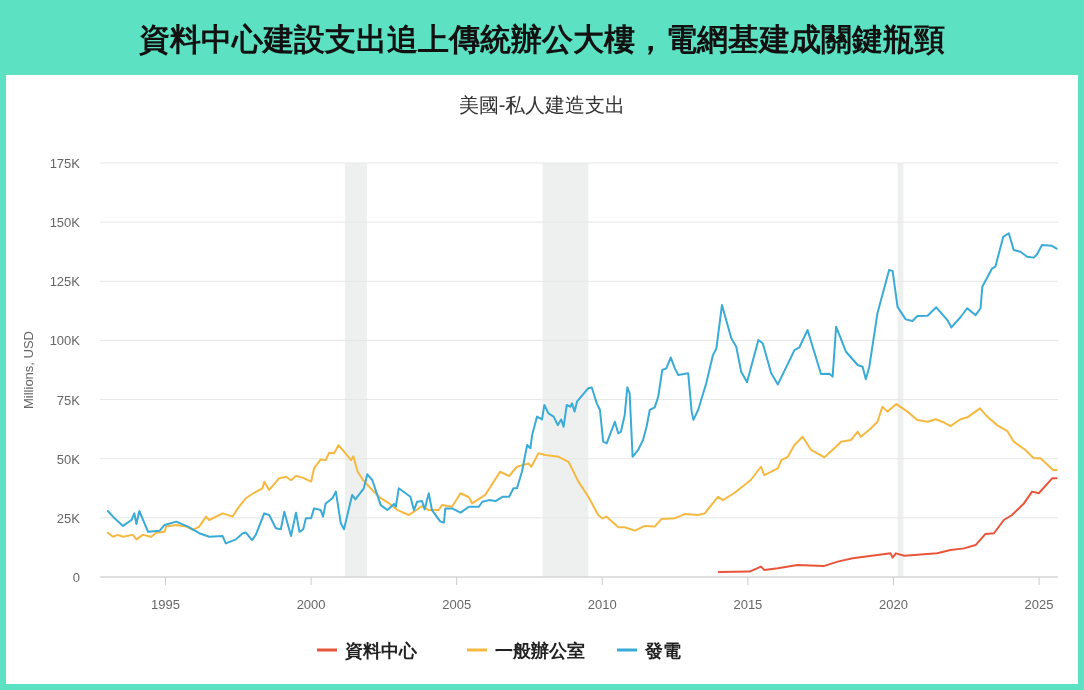 The width and height of the screenshot is (1084, 690). I want to click on x-tick-label: 2005, so click(457, 604).